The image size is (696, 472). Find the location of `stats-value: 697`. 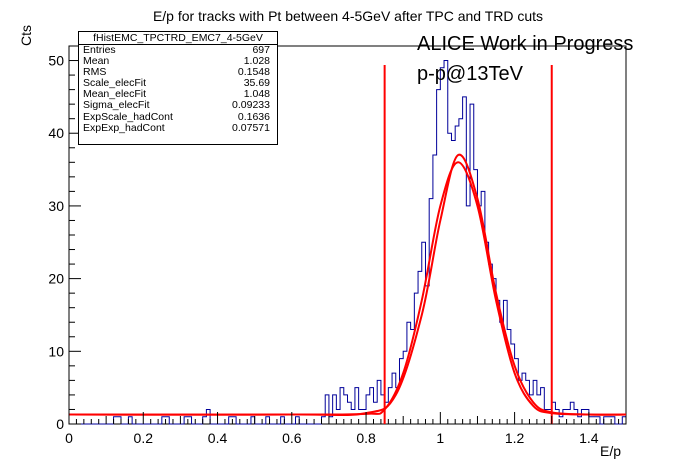

stats-value: 697 is located at coordinates (261, 50).